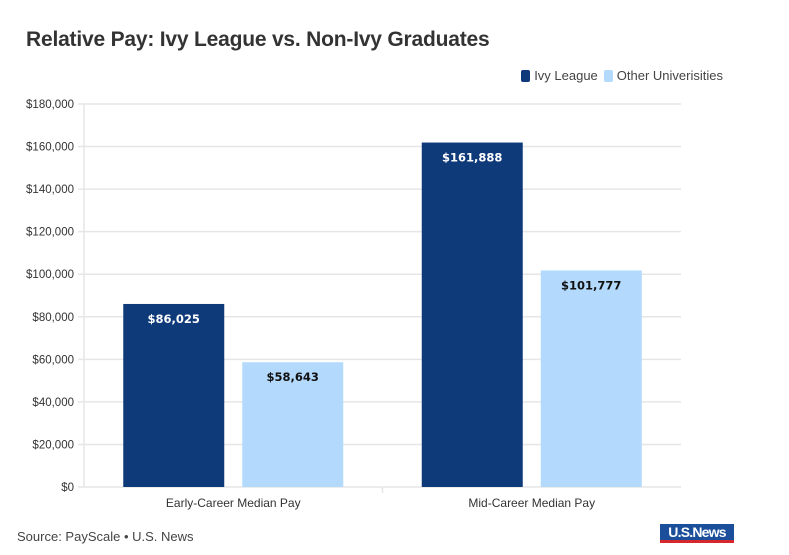  Describe the element at coordinates (67, 488) in the screenshot. I see `y-tick-label: $0` at that location.